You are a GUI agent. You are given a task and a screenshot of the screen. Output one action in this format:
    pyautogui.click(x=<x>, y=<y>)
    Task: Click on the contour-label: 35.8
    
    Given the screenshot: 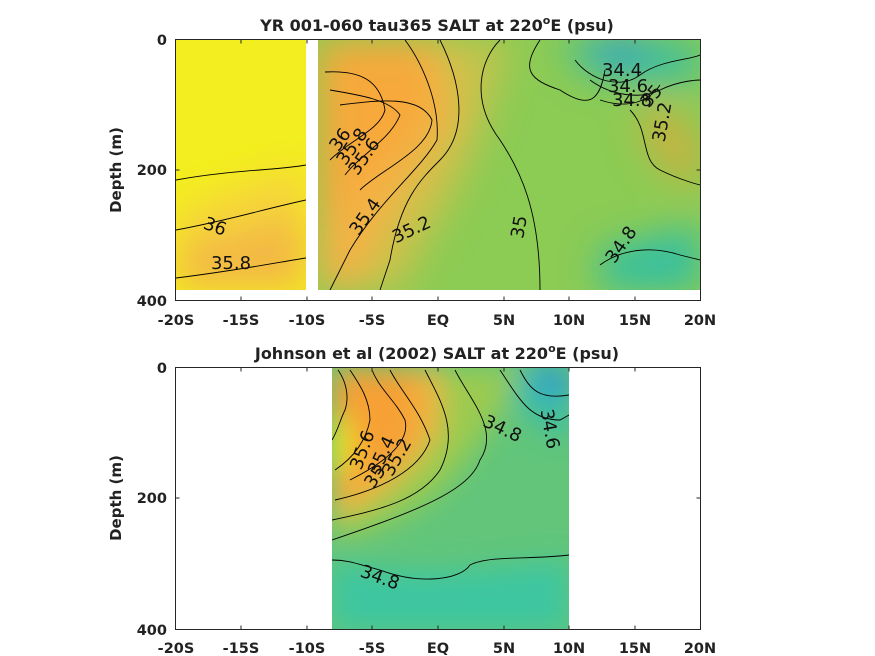 What is the action you would take?
    pyautogui.click(x=231, y=263)
    